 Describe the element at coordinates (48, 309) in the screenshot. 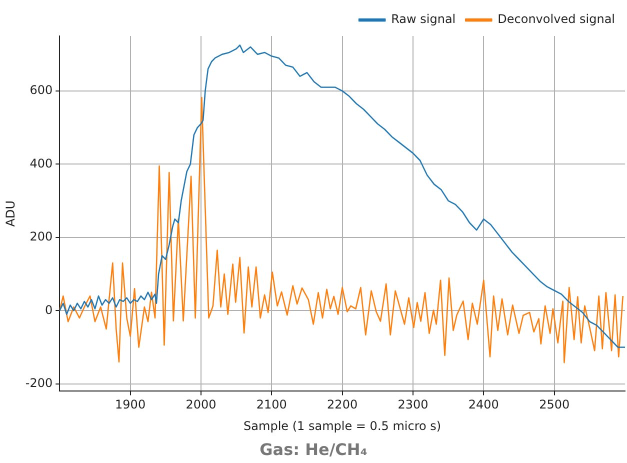

I see `y-tick-label: 0` at that location.